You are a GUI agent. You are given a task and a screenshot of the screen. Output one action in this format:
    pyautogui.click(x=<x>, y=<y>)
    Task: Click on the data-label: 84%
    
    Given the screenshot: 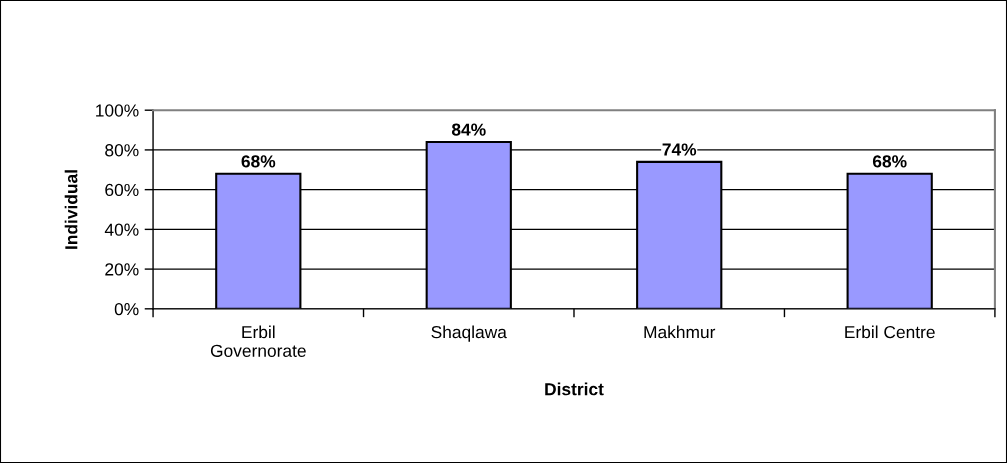 What is the action you would take?
    pyautogui.click(x=468, y=129)
    